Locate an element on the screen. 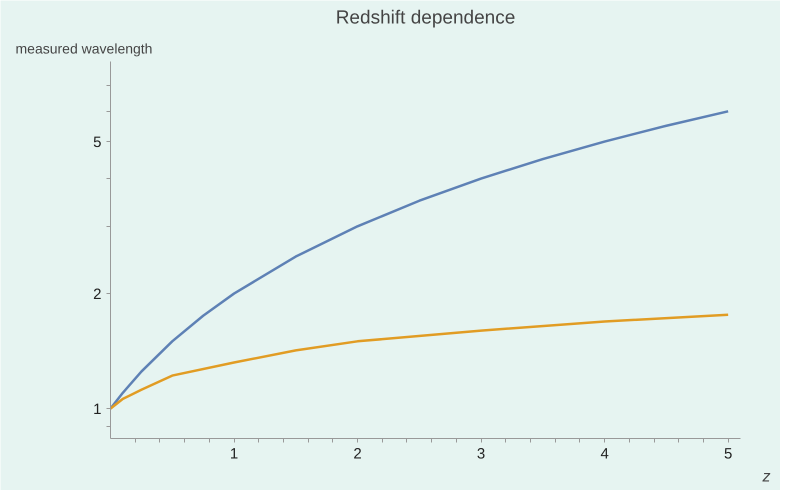  x-tick-label: 5 is located at coordinates (728, 454).